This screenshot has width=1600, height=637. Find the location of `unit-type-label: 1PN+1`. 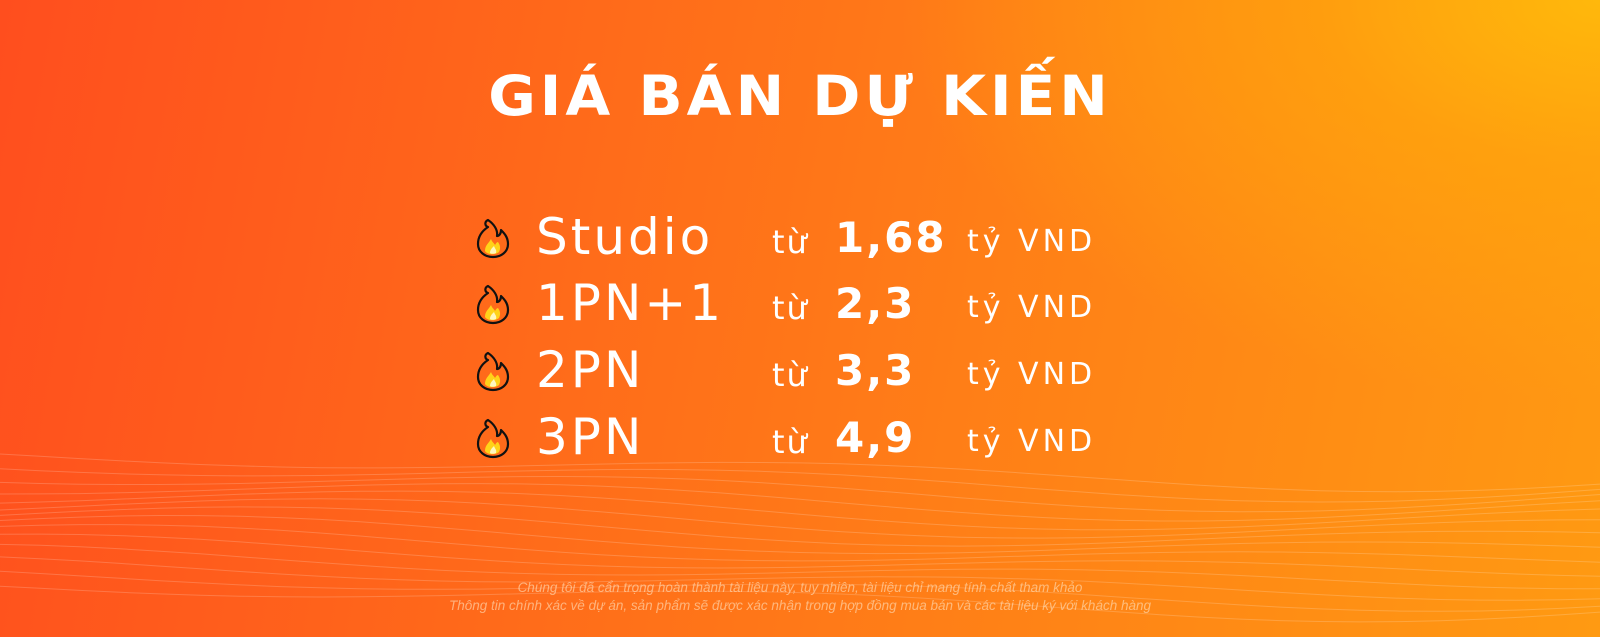

unit-type-label: 1PN+1 is located at coordinates (630, 303).